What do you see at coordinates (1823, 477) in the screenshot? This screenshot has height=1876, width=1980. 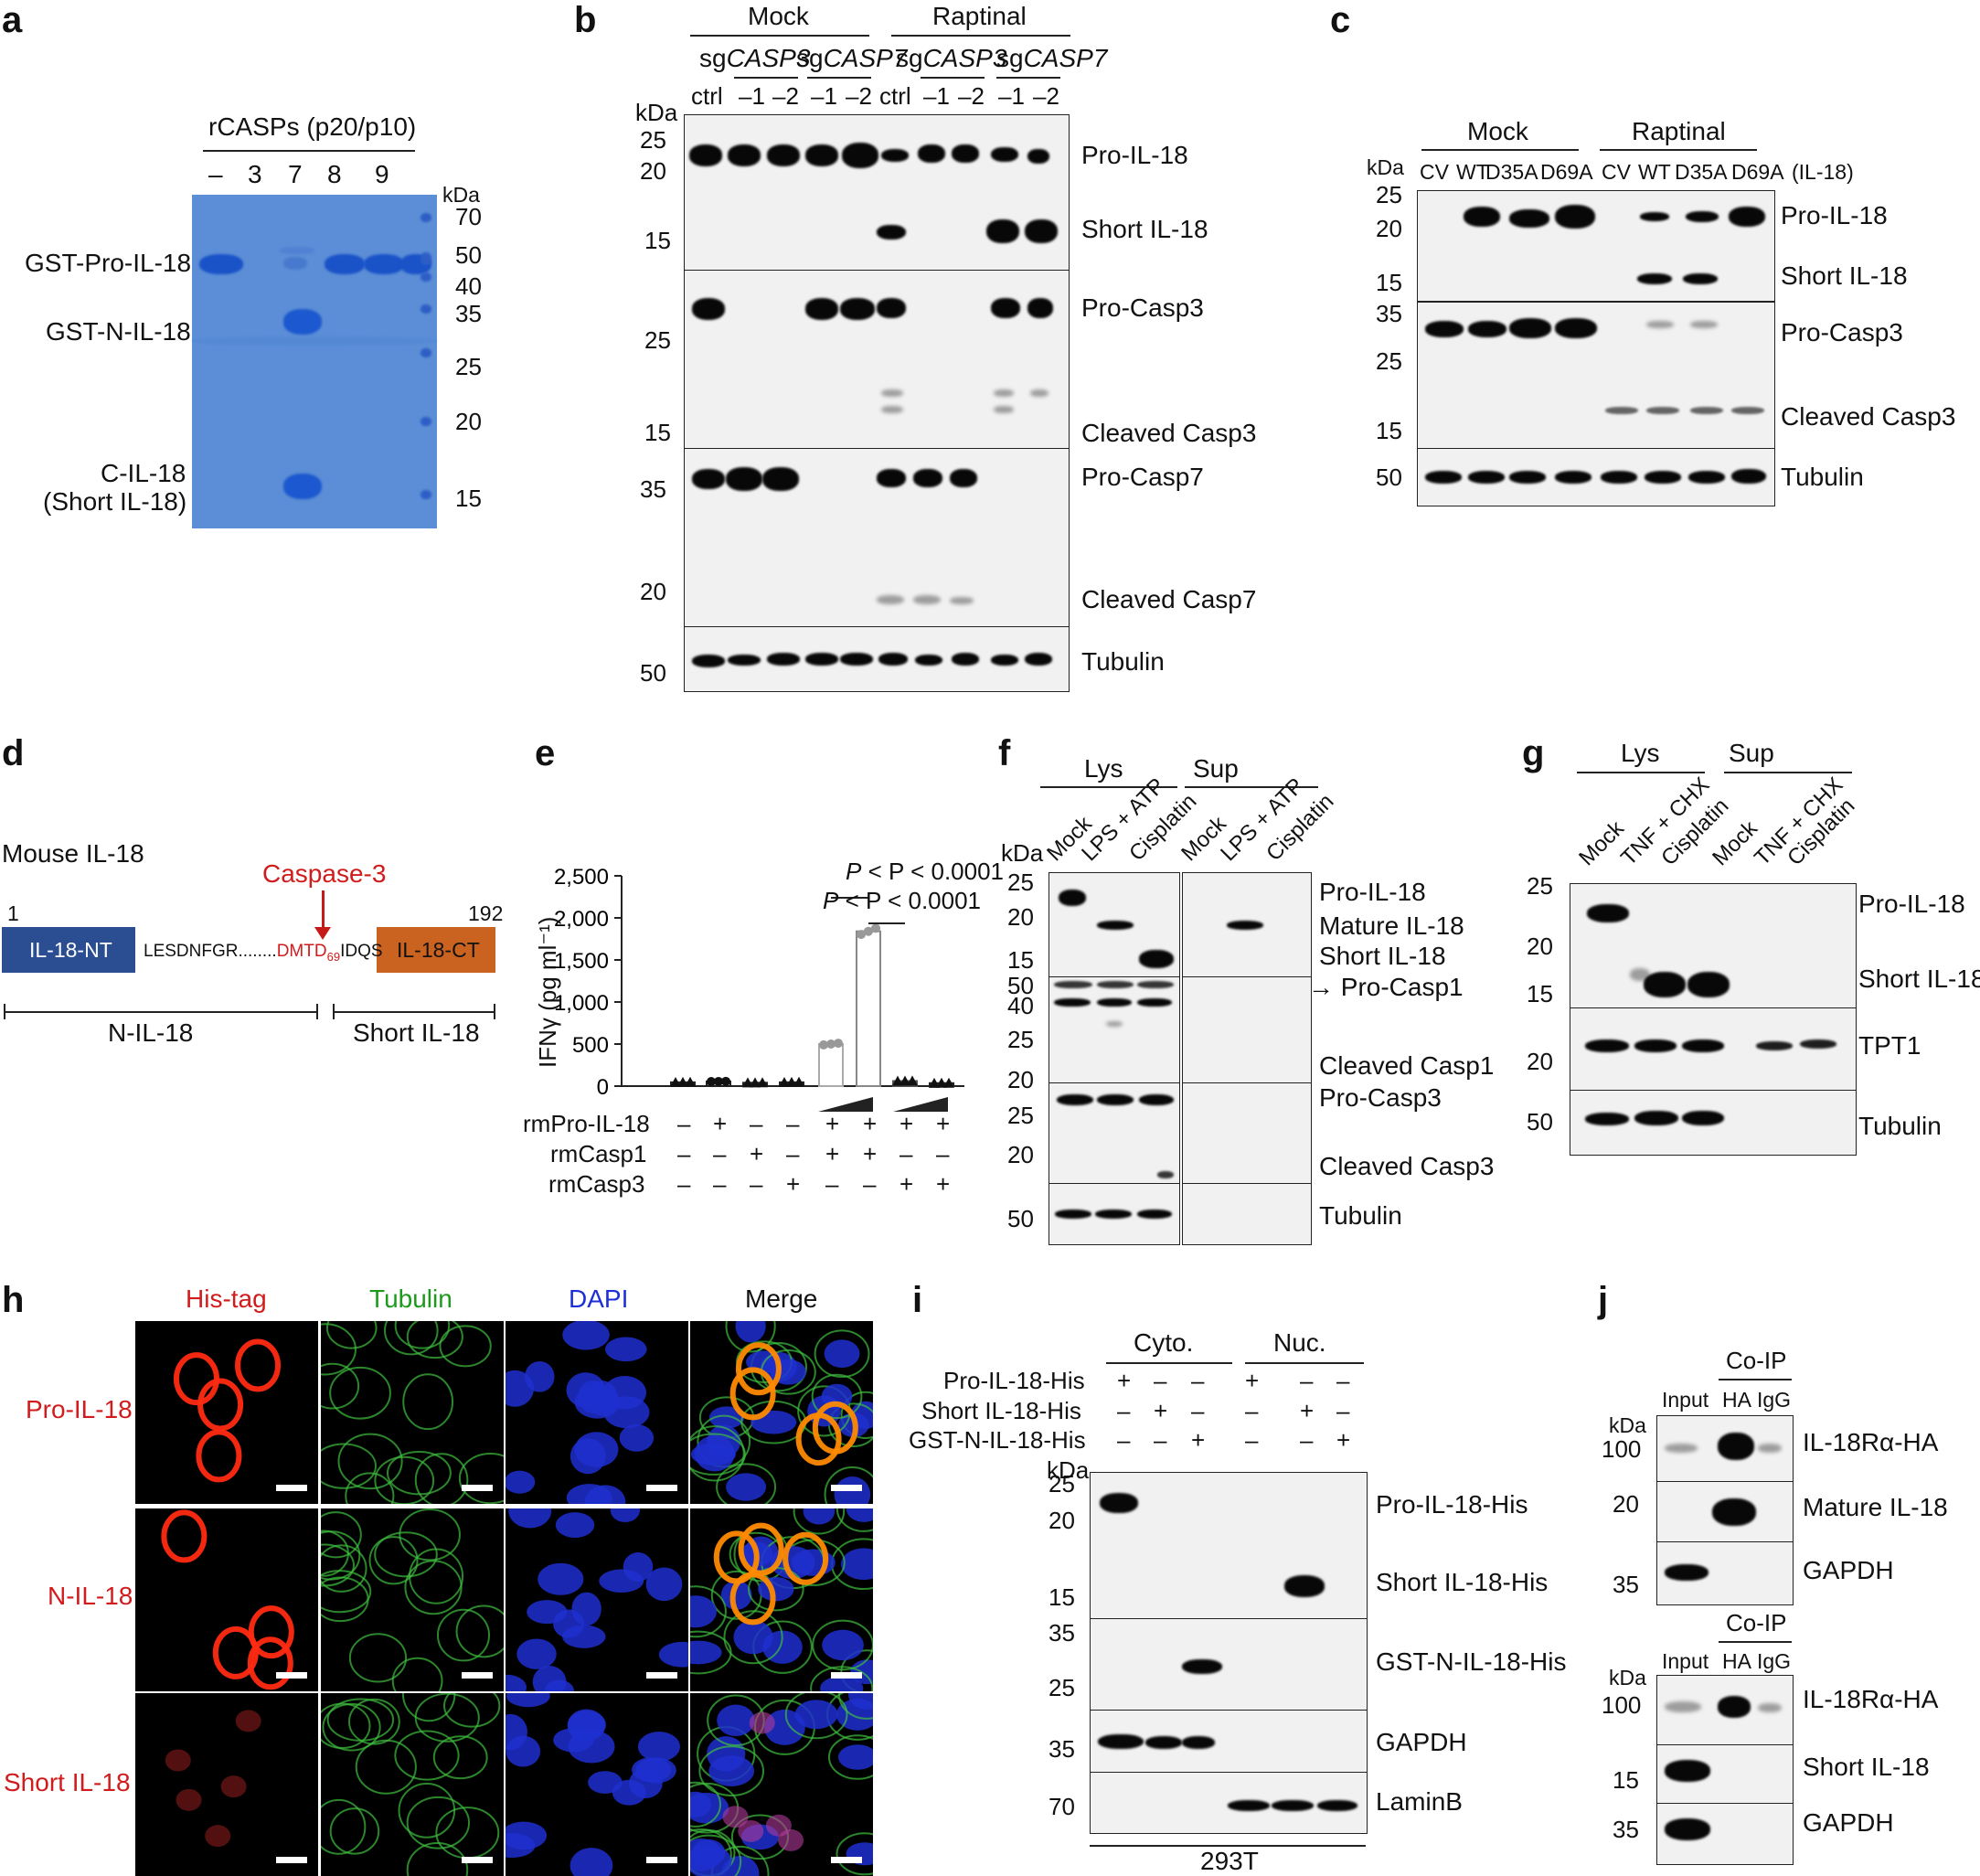 I see `blot-label: Tubulin` at bounding box center [1823, 477].